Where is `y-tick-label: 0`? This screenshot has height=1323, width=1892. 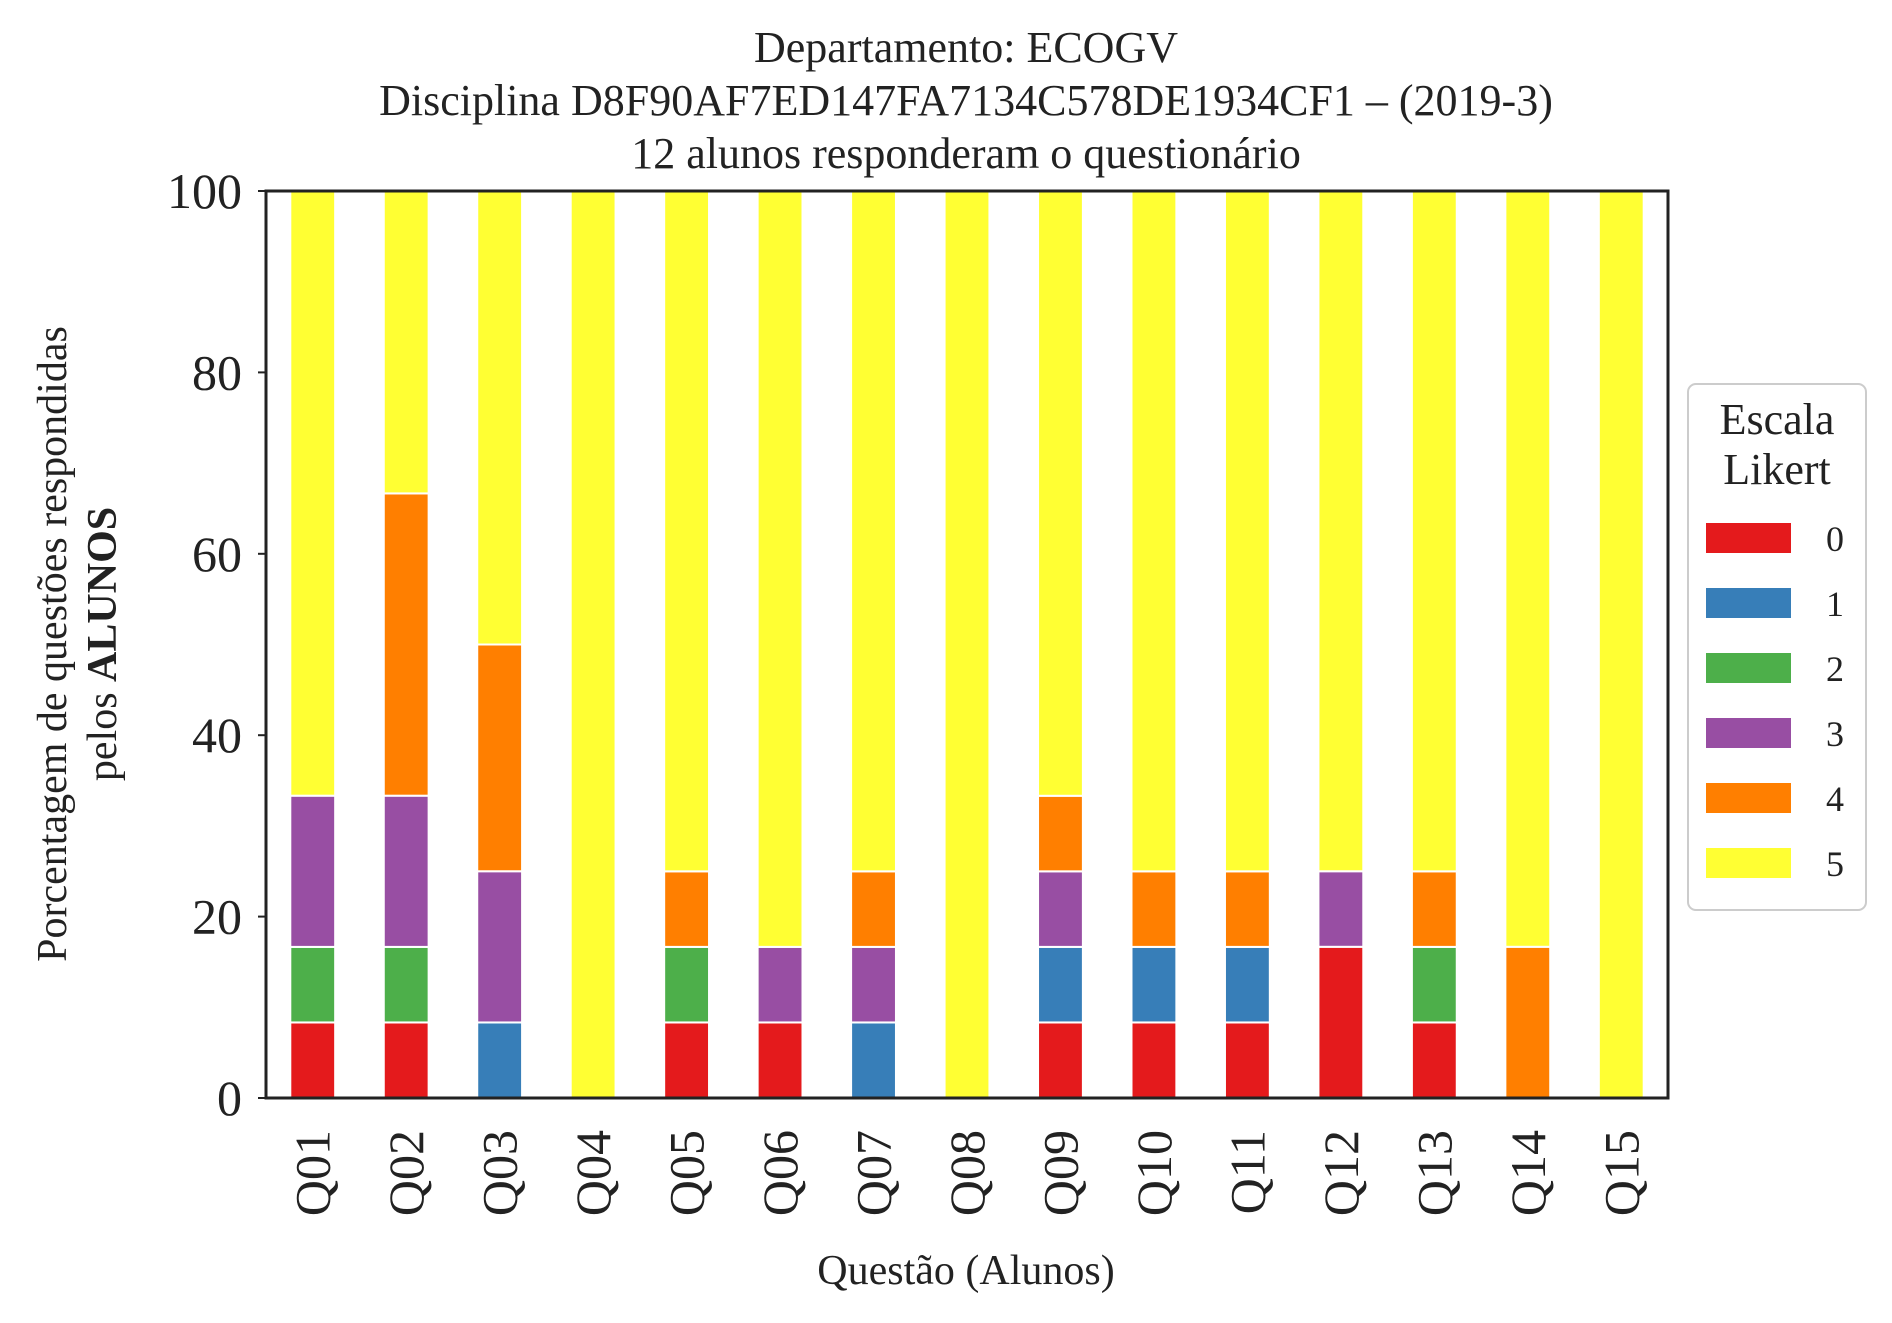
y-tick-label: 0 is located at coordinates (229, 1098).